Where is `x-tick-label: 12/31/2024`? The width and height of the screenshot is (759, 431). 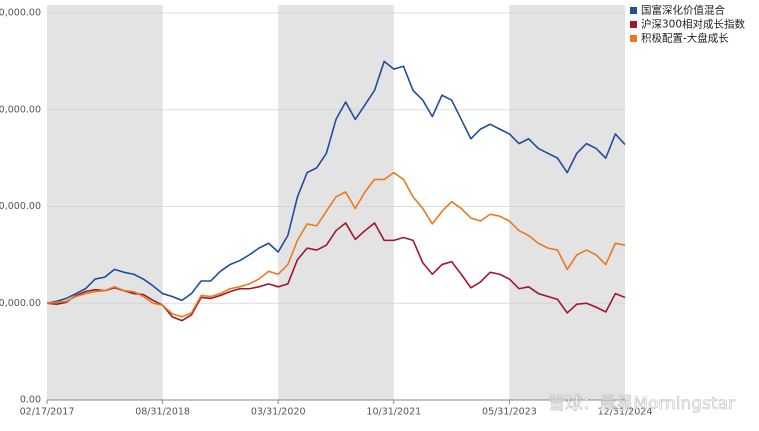
x-tick-label: 12/31/2024 is located at coordinates (625, 412).